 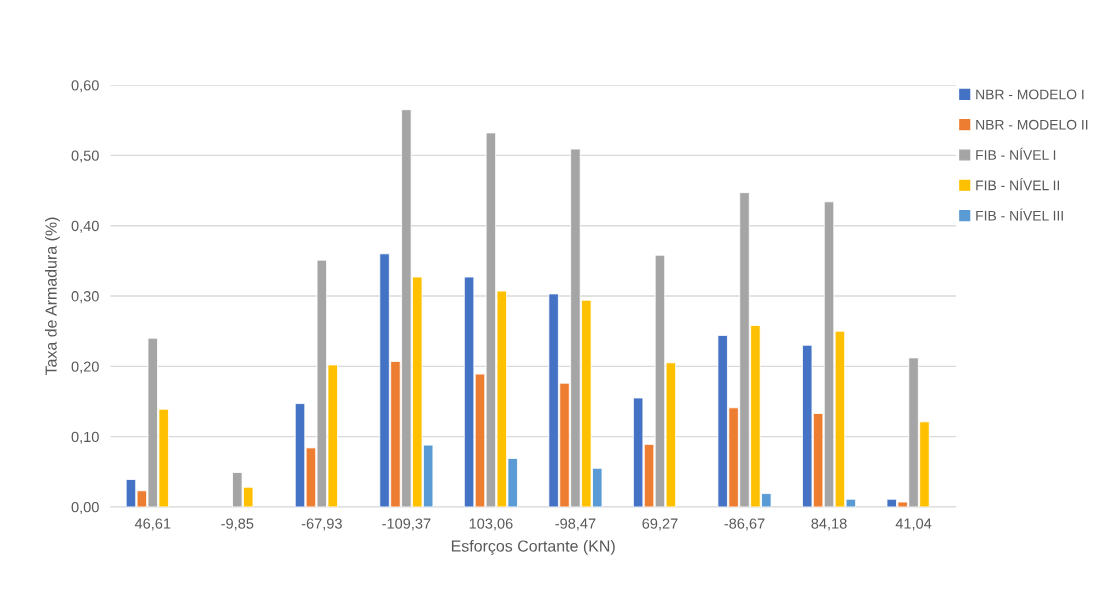 What do you see at coordinates (406, 524) in the screenshot?
I see `x-tick-label: -109,37` at bounding box center [406, 524].